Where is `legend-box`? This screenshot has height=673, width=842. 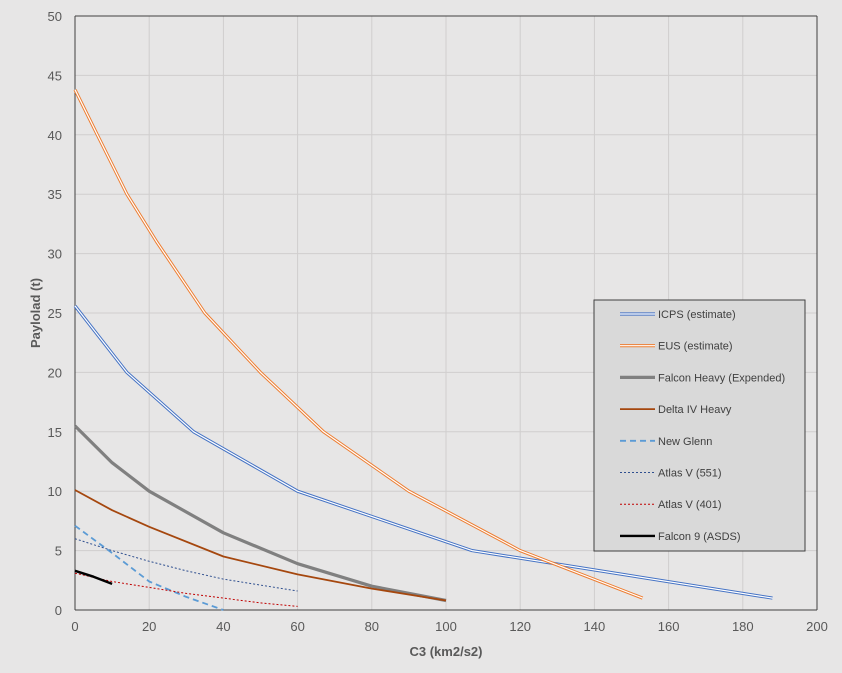
legend-box is located at coordinates (699, 425).